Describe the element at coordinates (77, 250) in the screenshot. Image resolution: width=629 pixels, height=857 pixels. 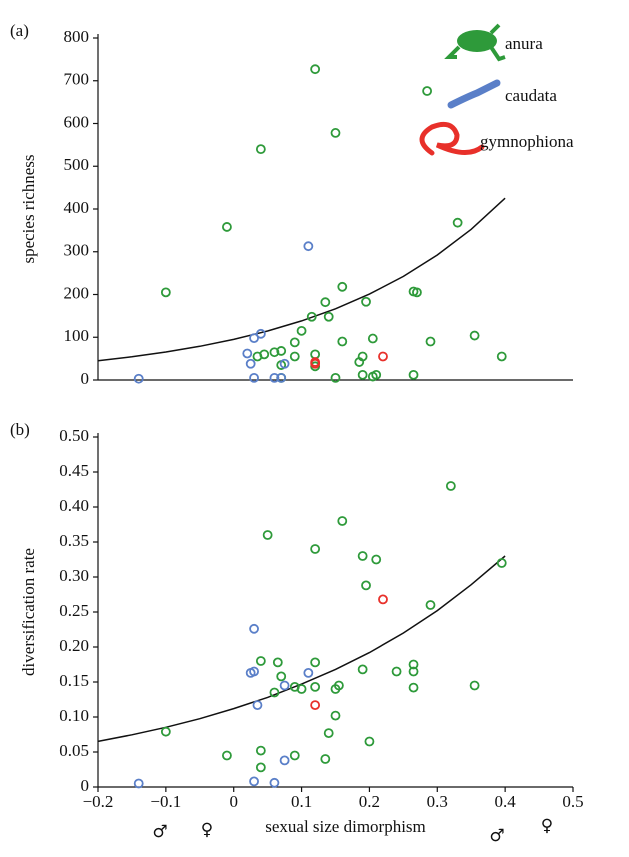
I see `y-tick-label: 300` at that location.